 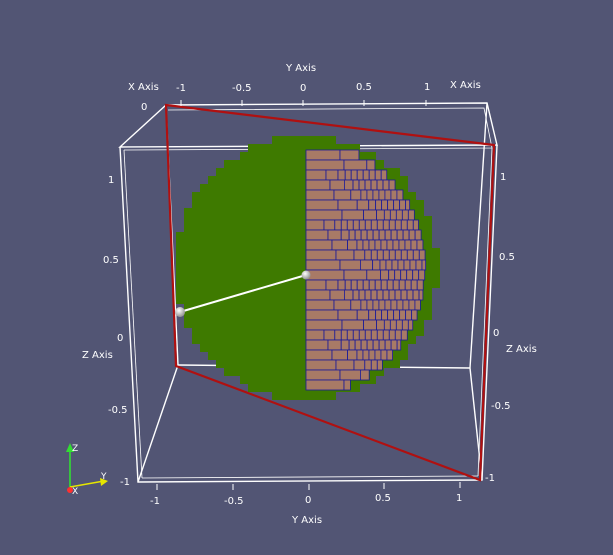 What do you see at coordinates (496, 333) in the screenshot?
I see `right-tick-label: 0` at bounding box center [496, 333].